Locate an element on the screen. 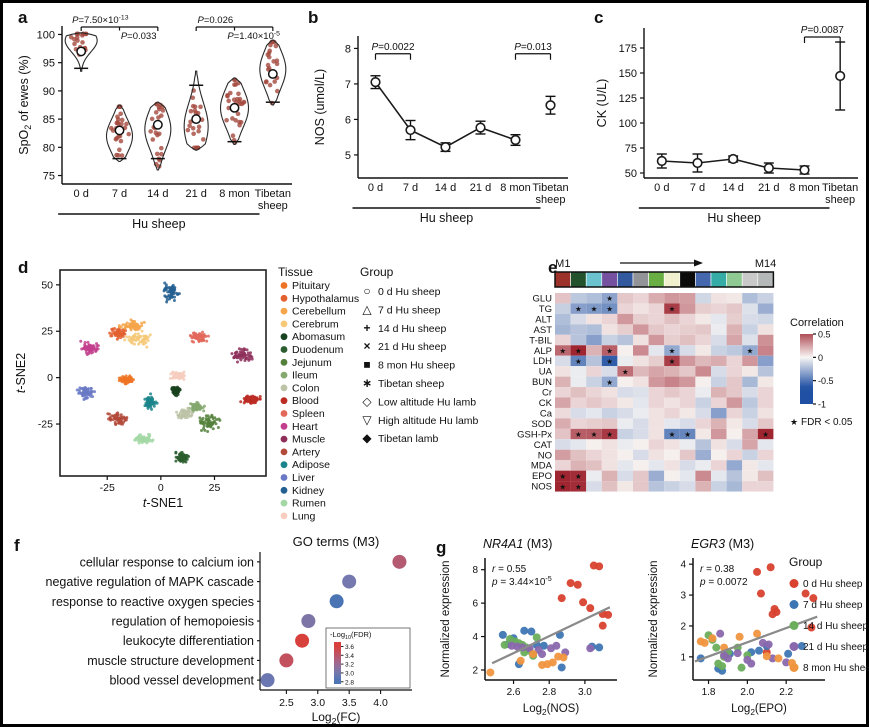 The width and height of the screenshot is (869, 727). p-value: P=0.0087 is located at coordinates (823, 30).